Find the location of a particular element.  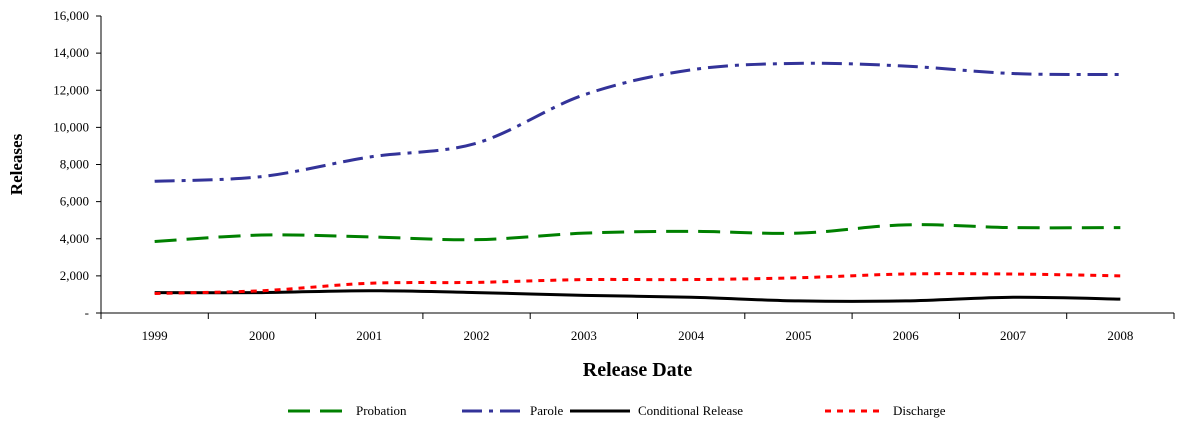

x-axis-title: Release Date is located at coordinates (638, 370).